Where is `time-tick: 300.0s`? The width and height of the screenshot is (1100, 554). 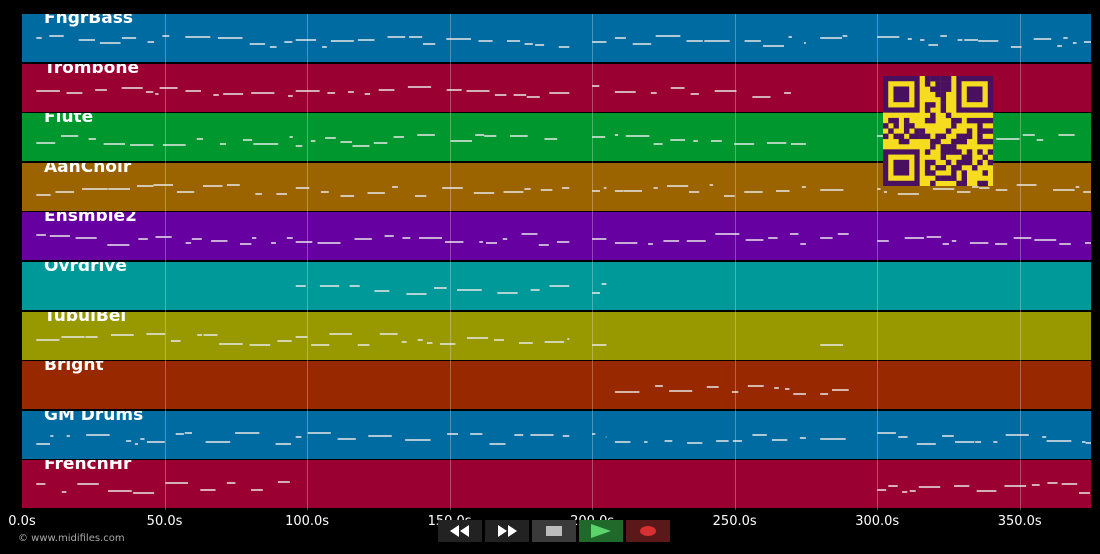
time-tick: 300.0s is located at coordinates (877, 521).